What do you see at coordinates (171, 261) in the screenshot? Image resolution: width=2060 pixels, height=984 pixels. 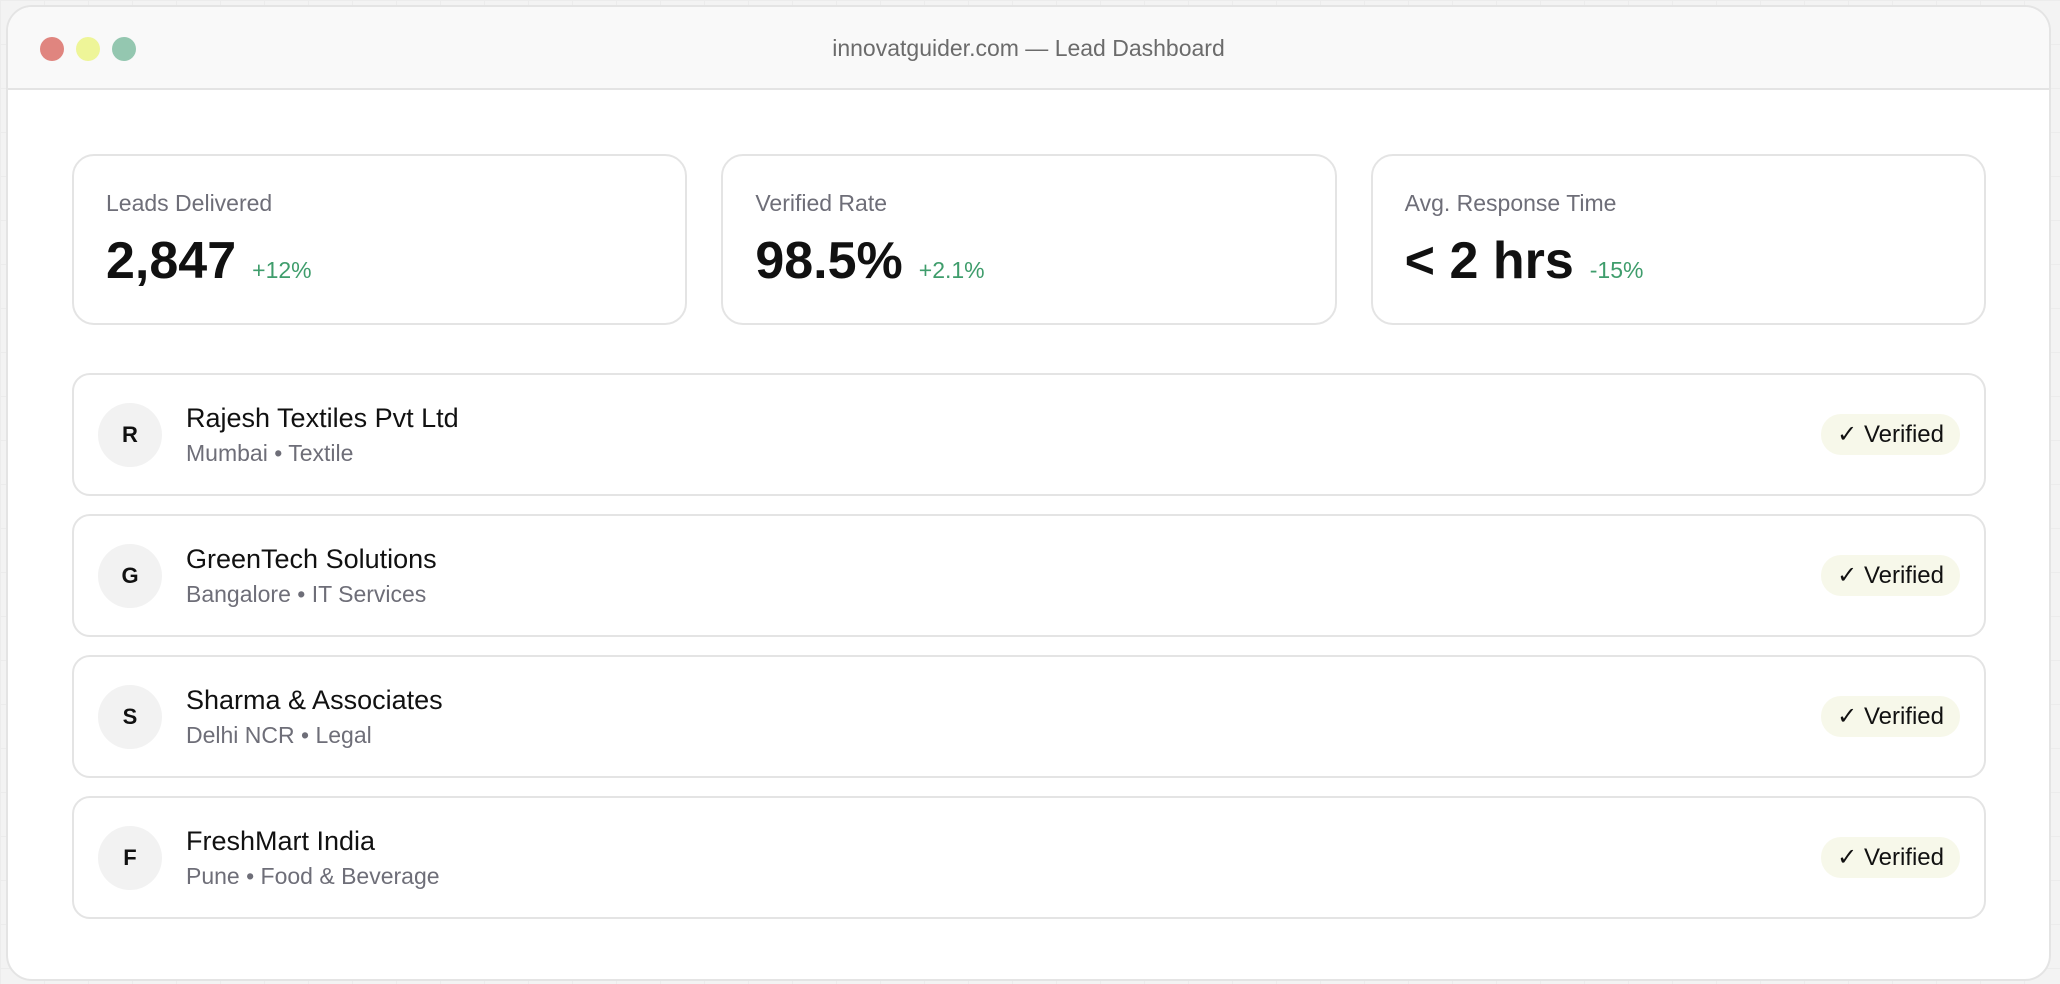 I see `stat-value: 2,847` at bounding box center [171, 261].